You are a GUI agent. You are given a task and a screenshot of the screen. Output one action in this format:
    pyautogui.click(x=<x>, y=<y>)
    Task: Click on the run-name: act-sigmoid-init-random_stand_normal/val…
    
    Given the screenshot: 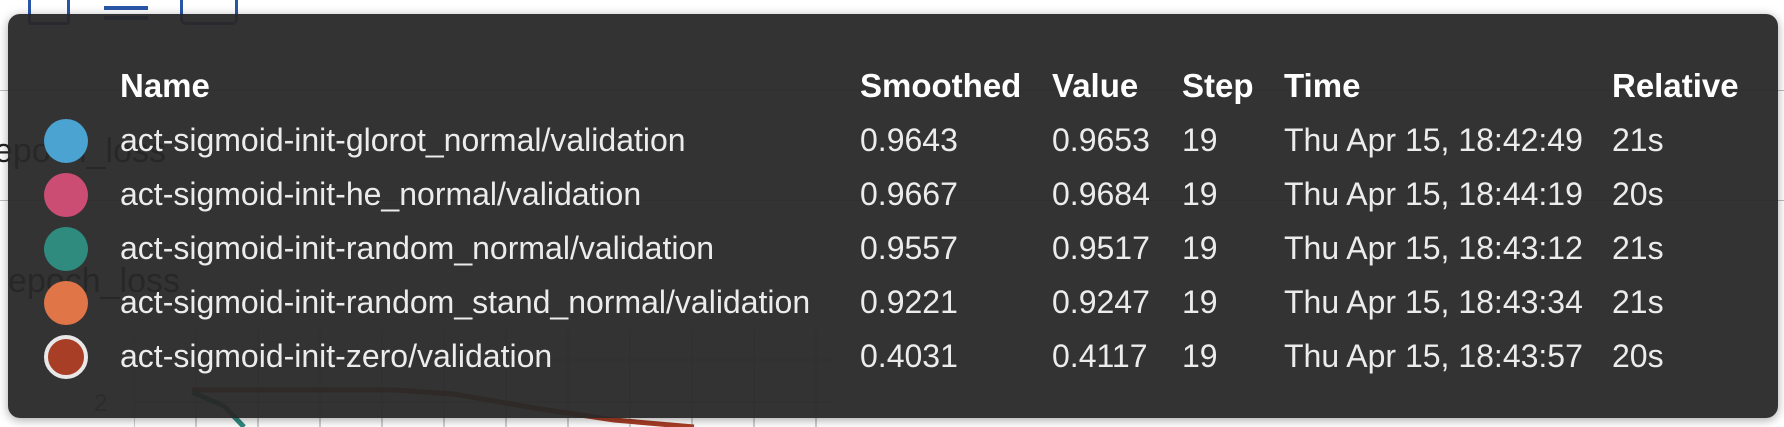 What is the action you would take?
    pyautogui.click(x=465, y=302)
    